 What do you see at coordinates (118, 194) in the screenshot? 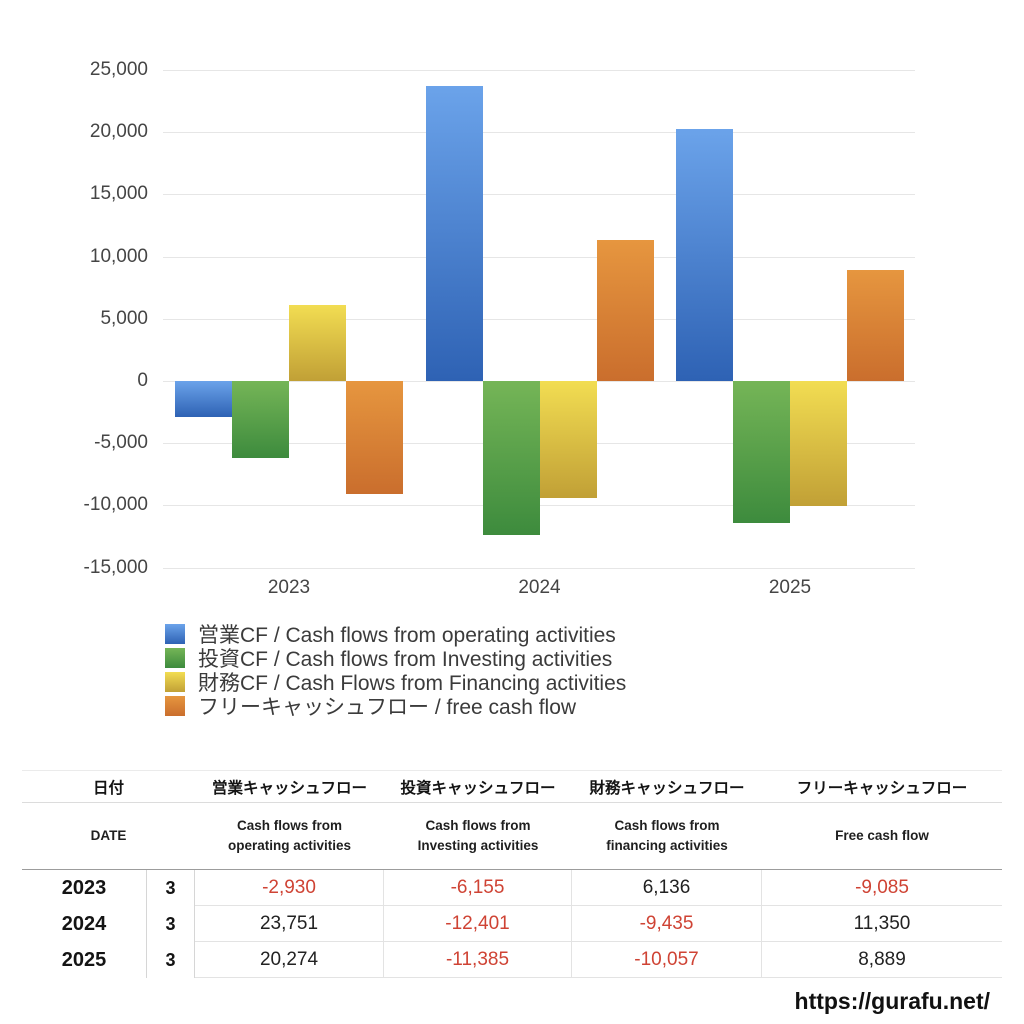
I see `y-axis-tick-label: 15,000` at bounding box center [118, 194].